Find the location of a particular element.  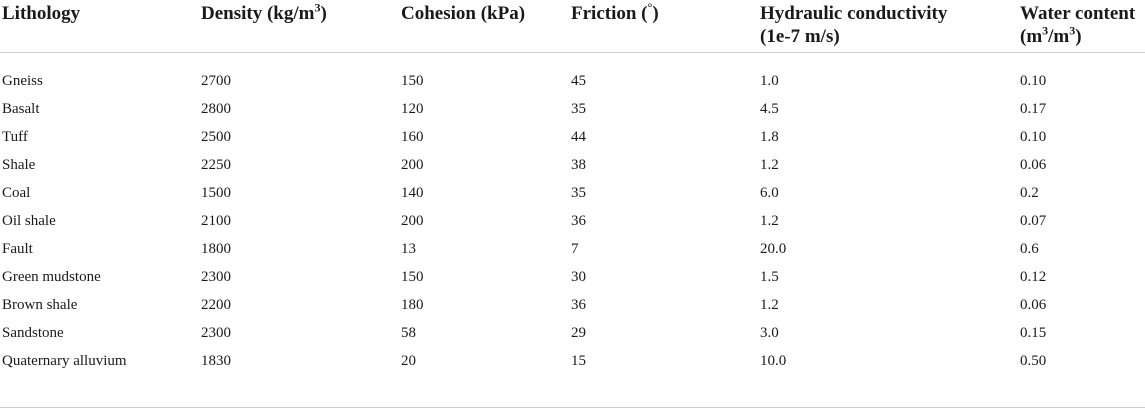

cell-lithology: Green mudstone is located at coordinates (51, 277).